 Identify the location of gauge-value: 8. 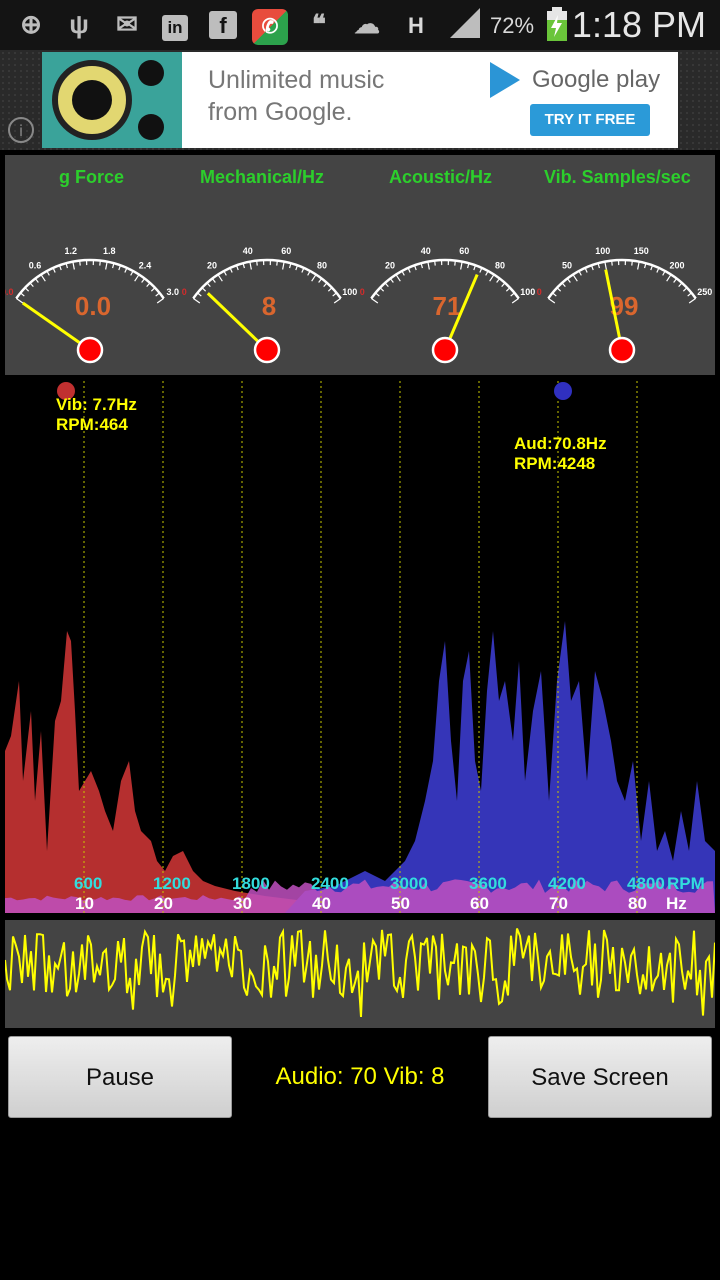
(269, 306).